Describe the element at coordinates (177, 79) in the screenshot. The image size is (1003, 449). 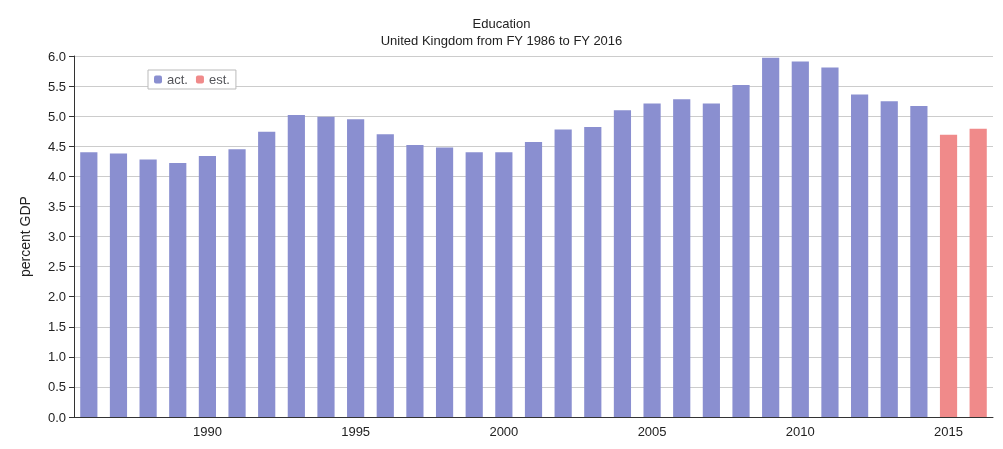
I see `legend-label: act.` at that location.